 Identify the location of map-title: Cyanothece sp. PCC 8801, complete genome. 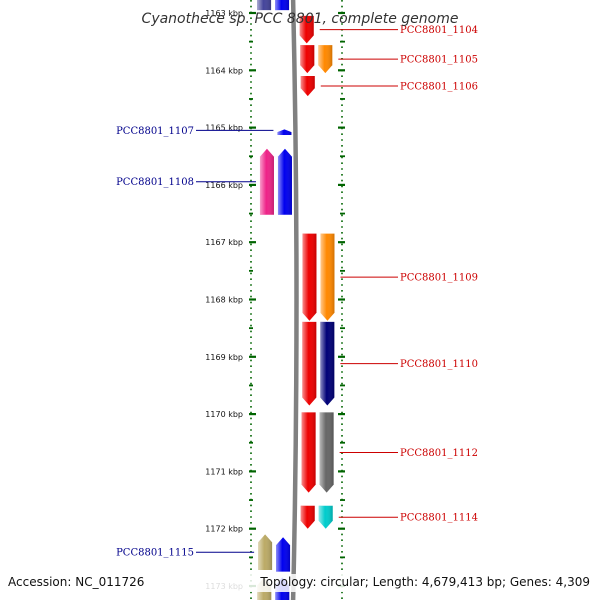
(300, 19).